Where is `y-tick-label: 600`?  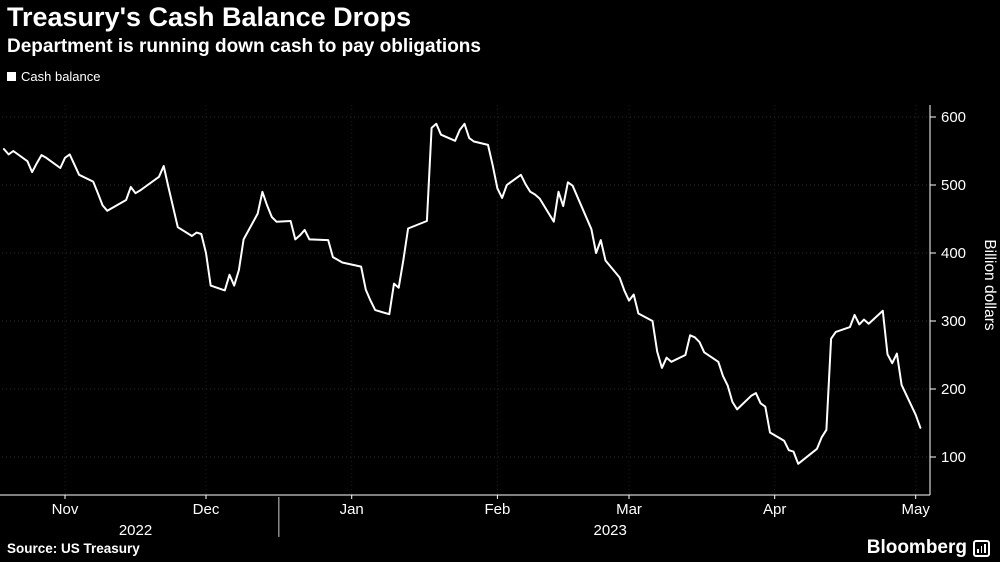
y-tick-label: 600 is located at coordinates (953, 117).